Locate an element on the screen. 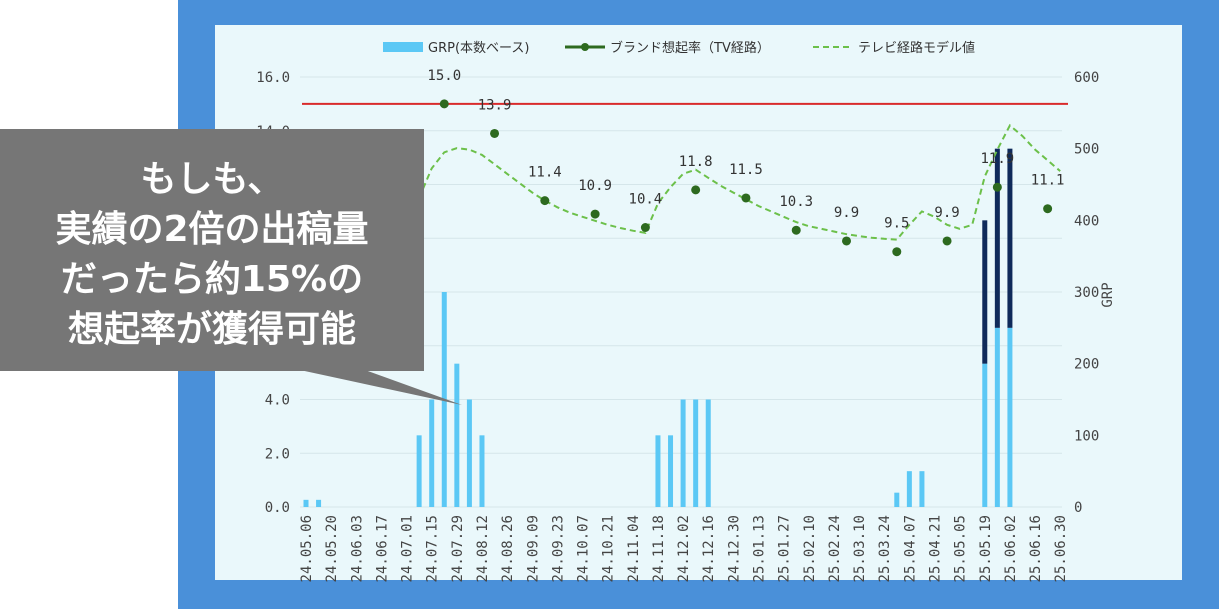  x-tick-label: 24.09.09 is located at coordinates (533, 548).